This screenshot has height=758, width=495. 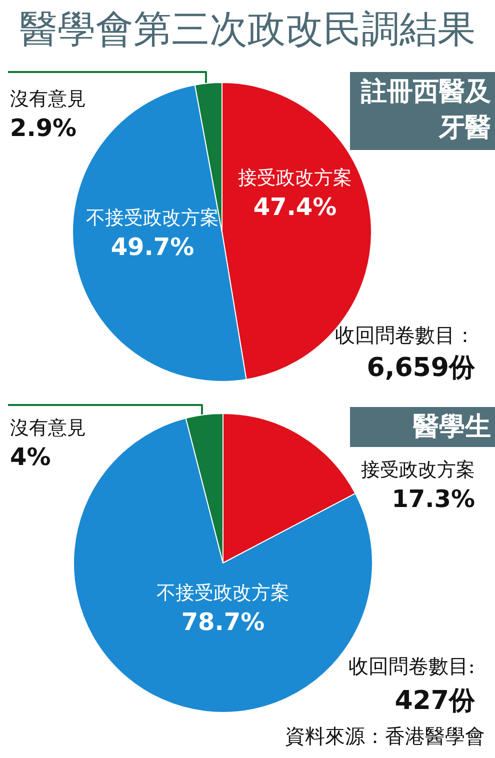 What do you see at coordinates (404, 335) in the screenshot?
I see `text: 收回問卷數目：` at bounding box center [404, 335].